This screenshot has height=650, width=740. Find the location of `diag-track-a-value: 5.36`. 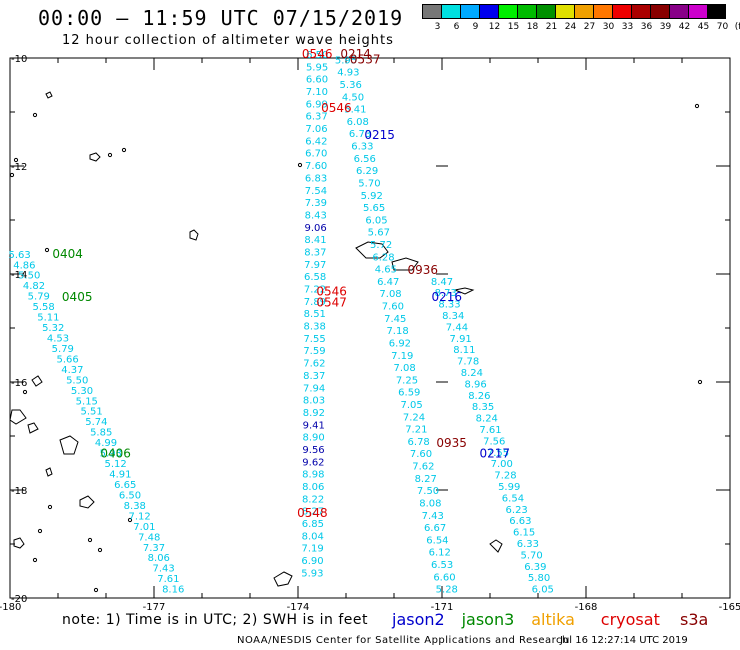

diag-track-a-value: 5.36 is located at coordinates (351, 85).